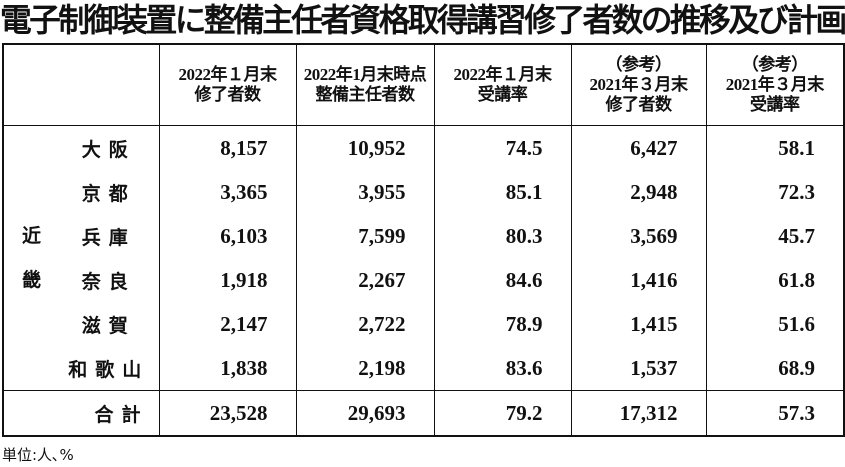 This screenshot has height=467, width=845. Describe the element at coordinates (365, 192) in the screenshot. I see `value-cell: 3,955` at that location.